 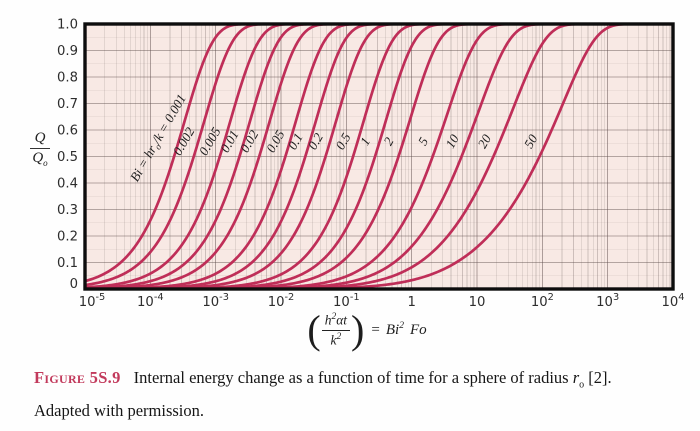 What do you see at coordinates (315, 141) in the screenshot?
I see `curve-label-0.2: 0.2` at bounding box center [315, 141].